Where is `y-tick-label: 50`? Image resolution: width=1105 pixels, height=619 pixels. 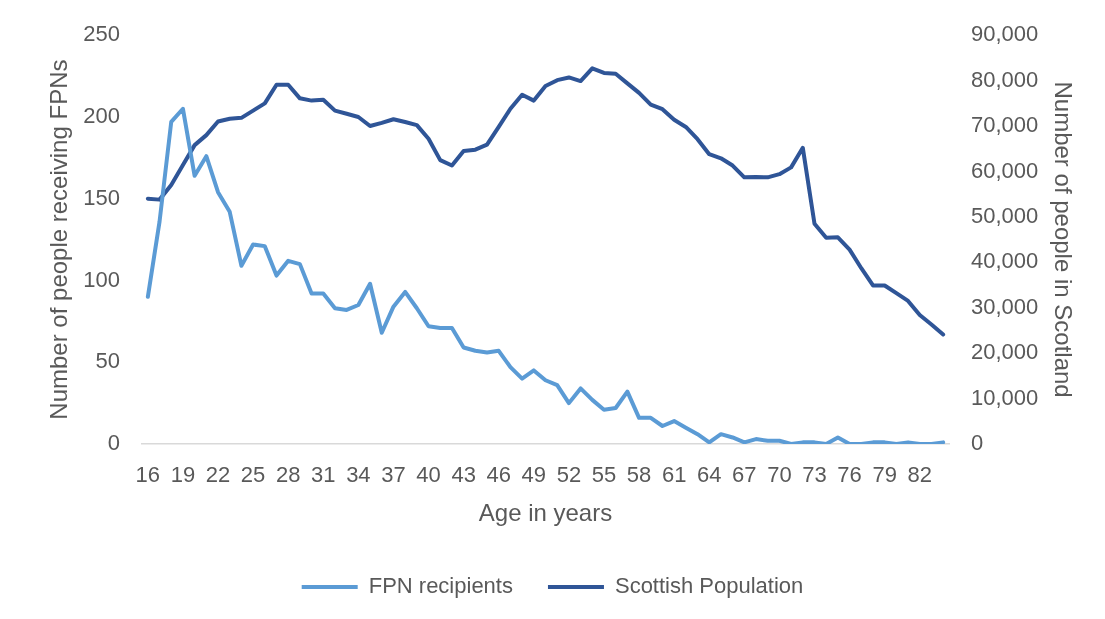 y-tick-label: 50 is located at coordinates (107, 361).